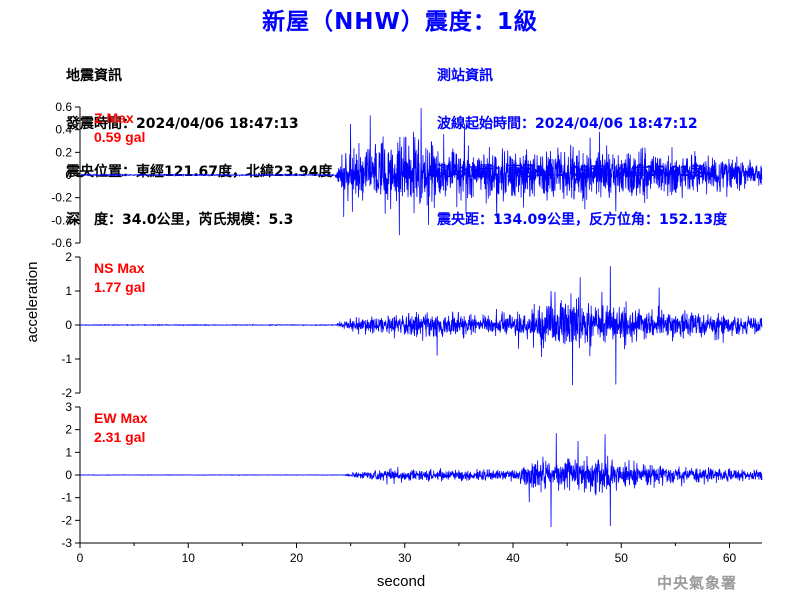  What do you see at coordinates (61, 198) in the screenshot?
I see `z-y-tick-label: -0.2` at bounding box center [61, 198].